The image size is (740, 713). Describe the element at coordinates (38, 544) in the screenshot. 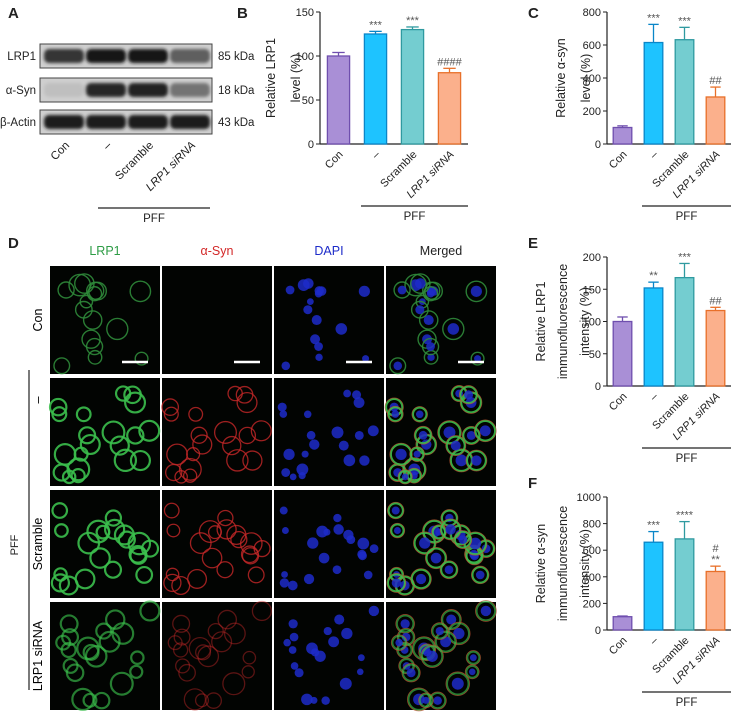

I see `micro-row-label: Scramble` at that location.